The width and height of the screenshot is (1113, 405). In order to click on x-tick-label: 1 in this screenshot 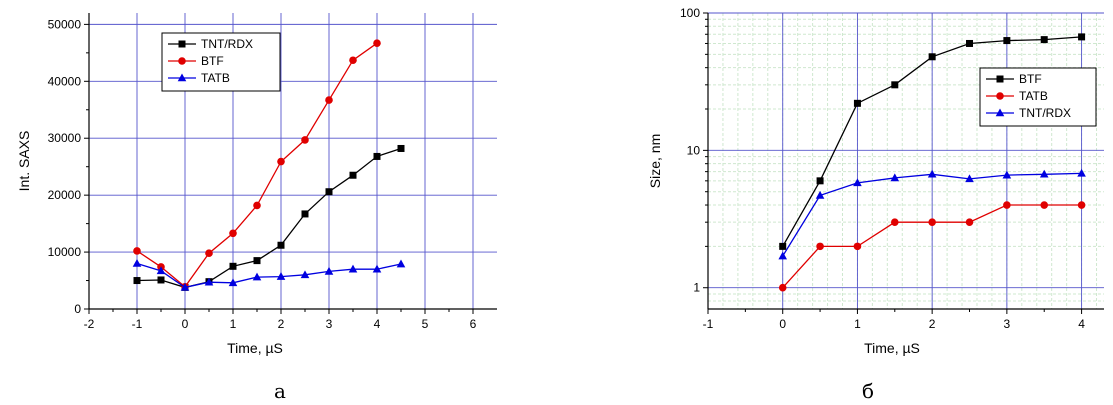, I will do `click(233, 324)`.